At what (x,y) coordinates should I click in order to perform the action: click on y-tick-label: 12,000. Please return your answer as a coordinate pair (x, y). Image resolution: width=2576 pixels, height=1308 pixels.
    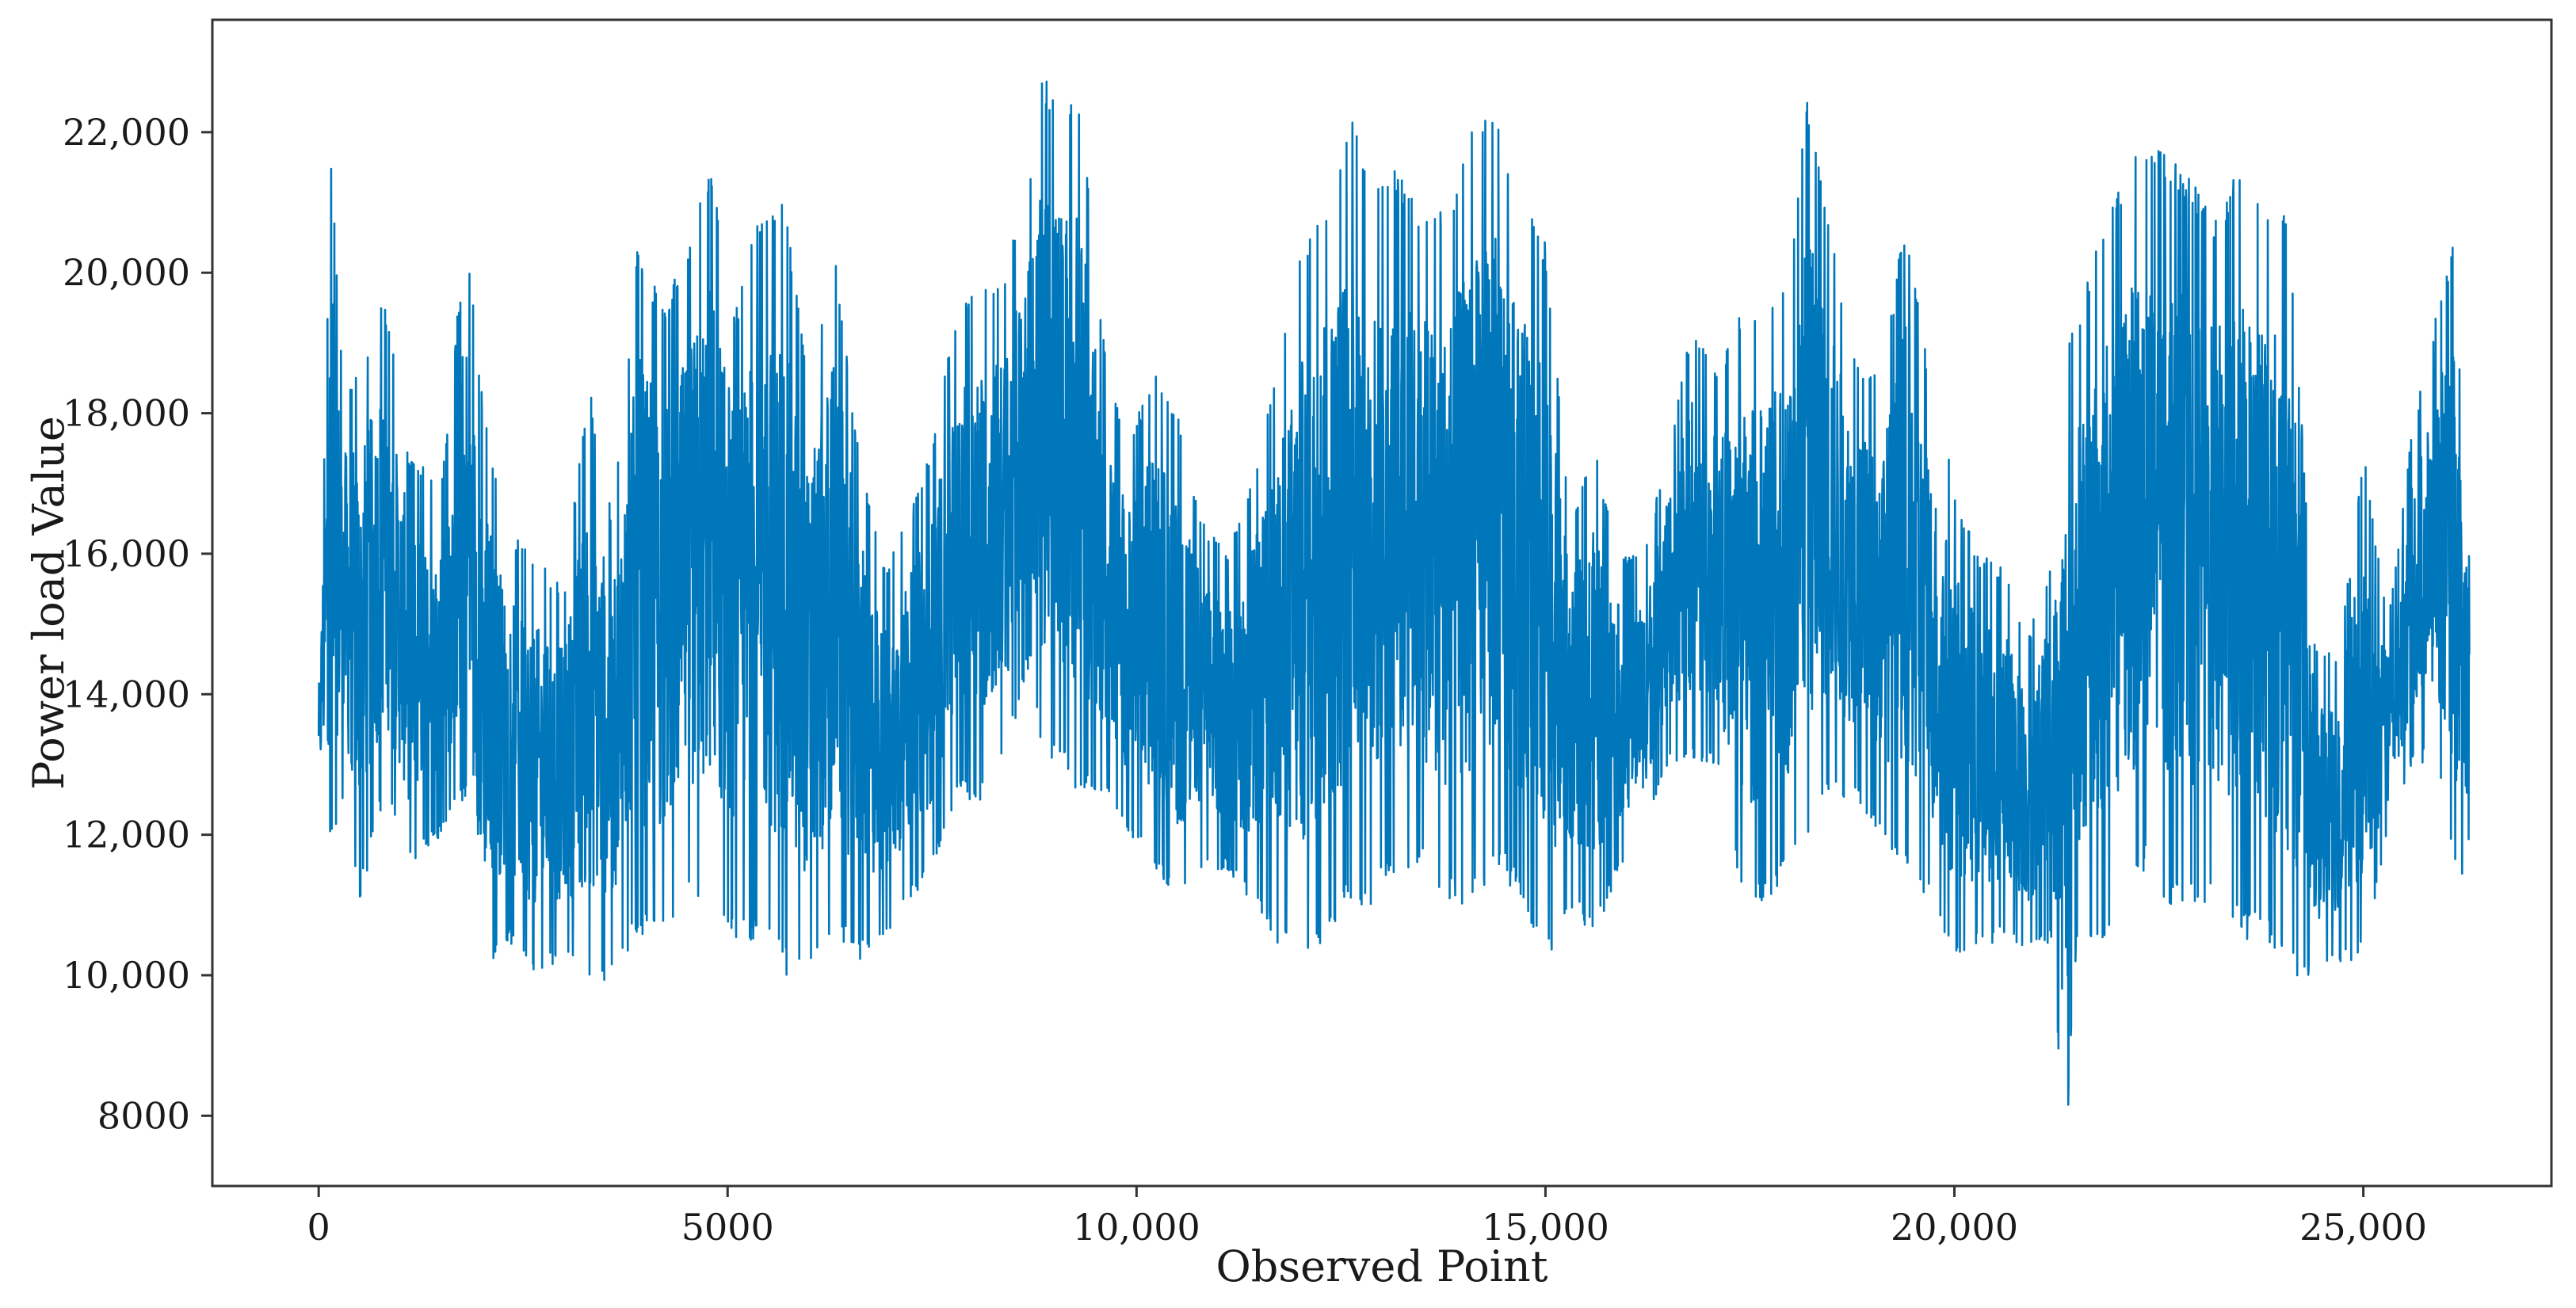
    Looking at the image, I should click on (126, 835).